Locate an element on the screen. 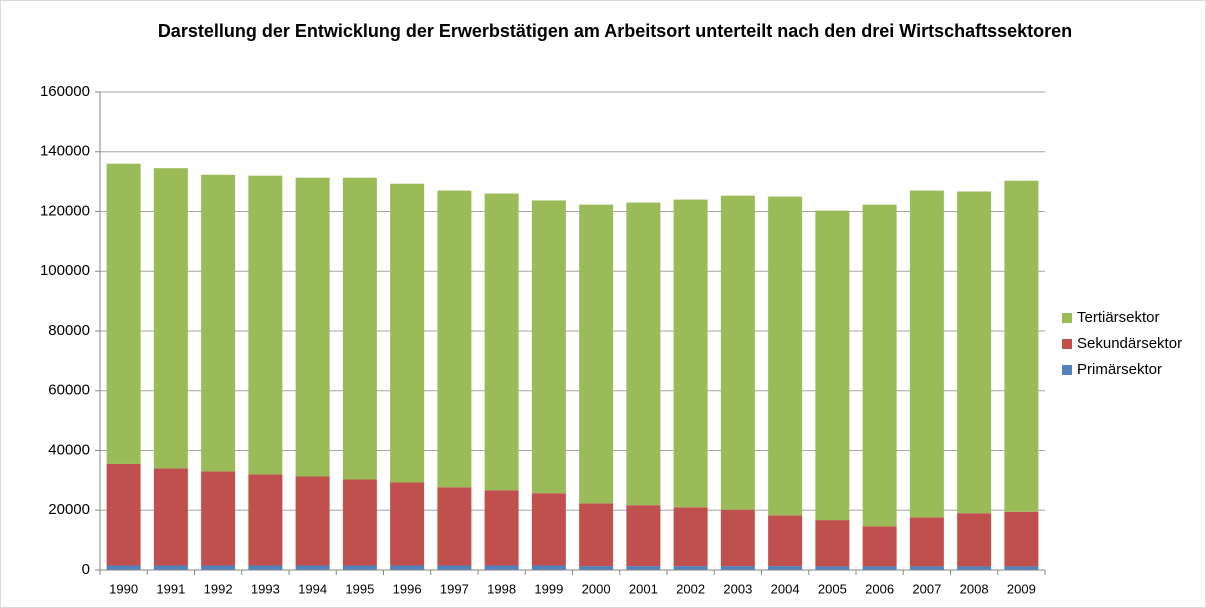 The height and width of the screenshot is (608, 1206). x-tick-label: 2005 is located at coordinates (832, 588).